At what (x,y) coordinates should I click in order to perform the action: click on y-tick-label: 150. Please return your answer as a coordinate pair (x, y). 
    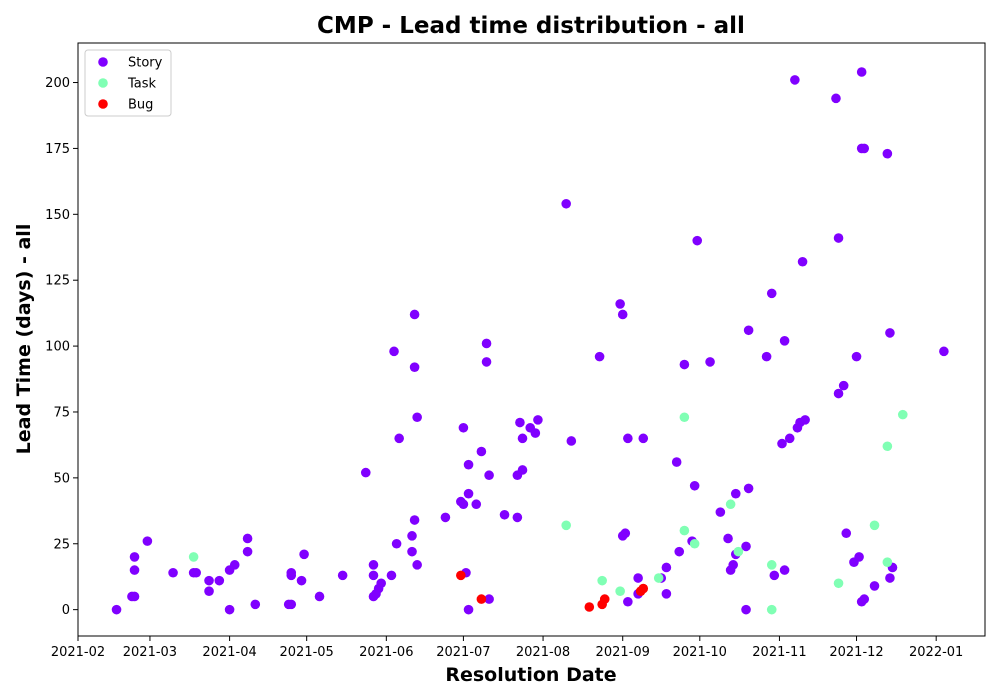
    Looking at the image, I should click on (57, 215).